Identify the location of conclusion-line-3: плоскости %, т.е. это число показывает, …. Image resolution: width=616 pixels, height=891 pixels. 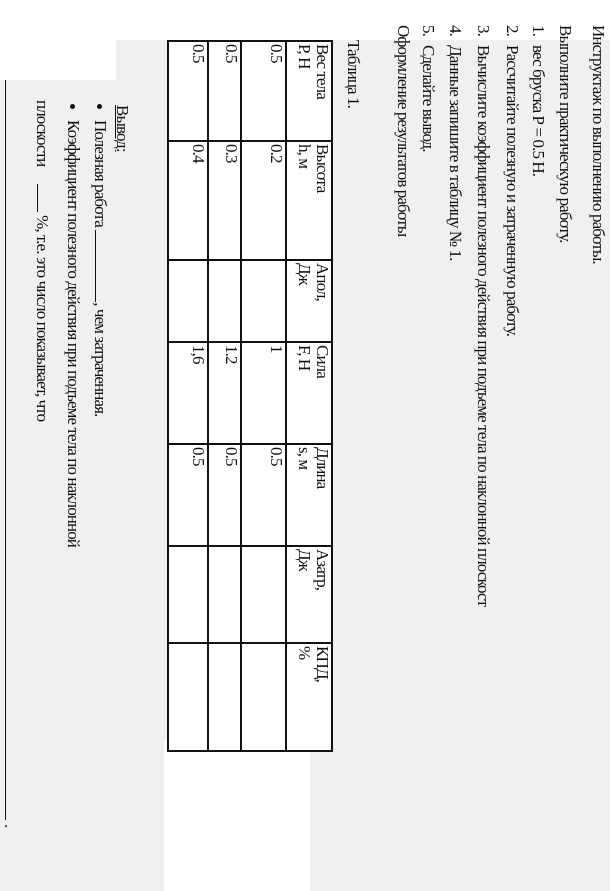
(42, 261).